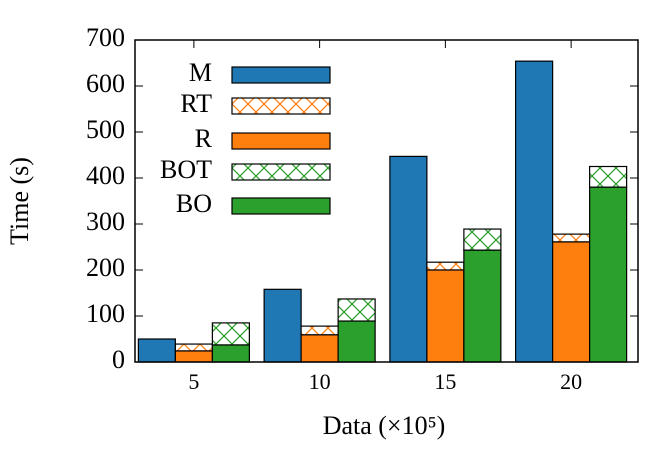 The width and height of the screenshot is (666, 457). Describe the element at coordinates (196, 103) in the screenshot. I see `legend-label: RT` at that location.